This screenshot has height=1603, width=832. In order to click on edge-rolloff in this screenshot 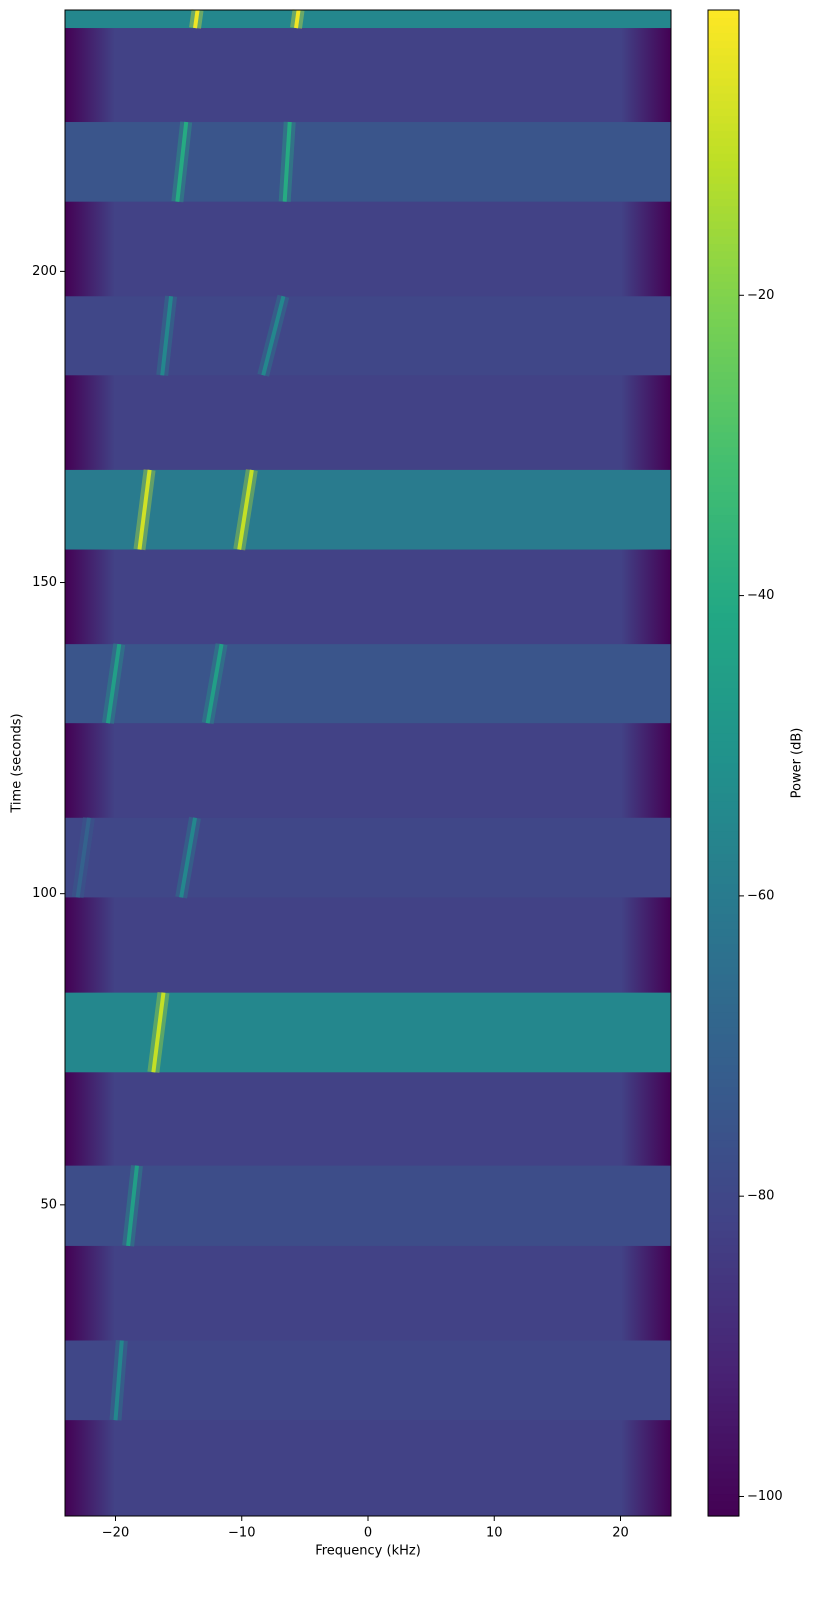, I will do `click(90, 763)`.